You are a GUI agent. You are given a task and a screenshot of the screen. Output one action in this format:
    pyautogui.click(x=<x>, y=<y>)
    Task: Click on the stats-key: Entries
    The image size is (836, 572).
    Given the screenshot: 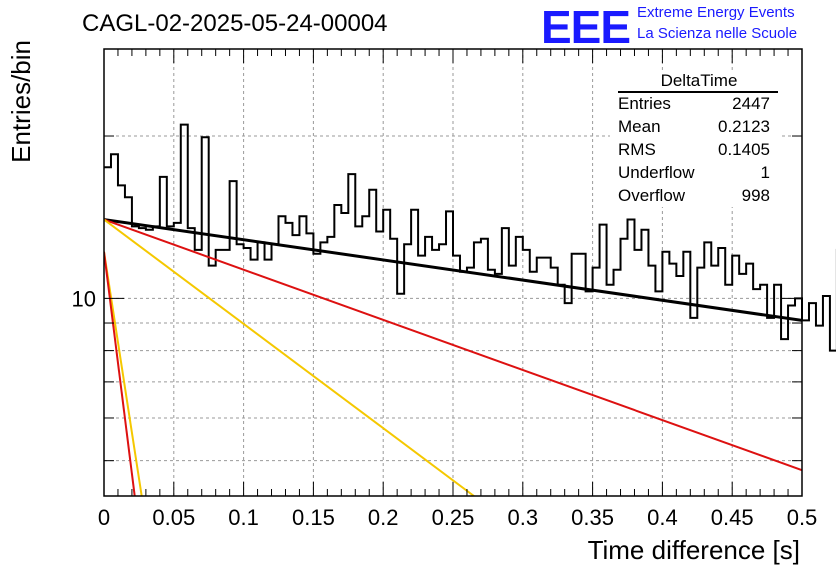 What is the action you would take?
    pyautogui.click(x=644, y=103)
    